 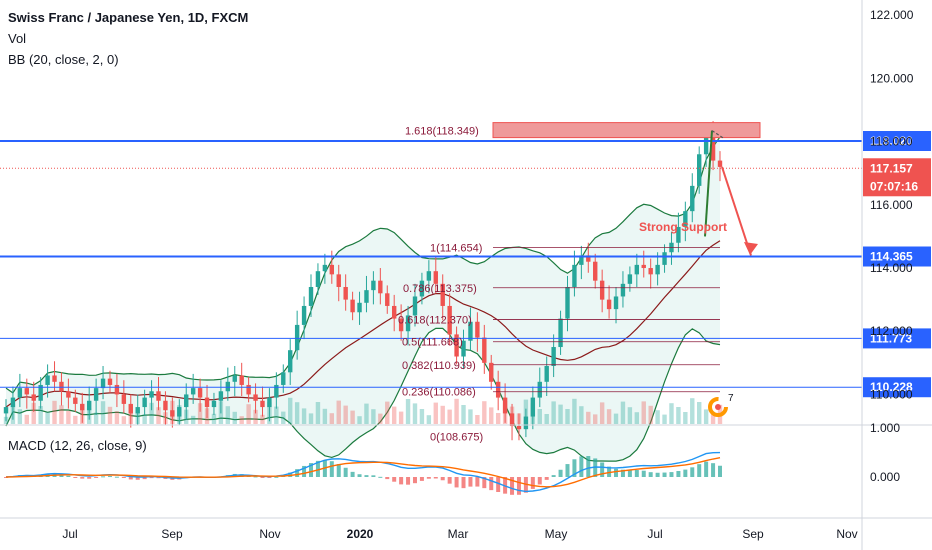 I want to click on macd-legend: MACD (12, 26, close, 9), so click(x=77, y=445).